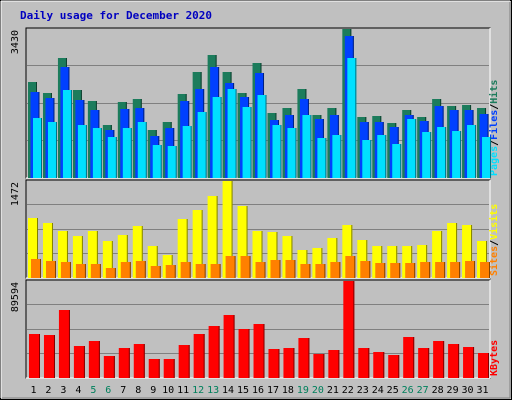  Describe the element at coordinates (408, 390) in the screenshot. I see `x-tick-label: 26` at that location.